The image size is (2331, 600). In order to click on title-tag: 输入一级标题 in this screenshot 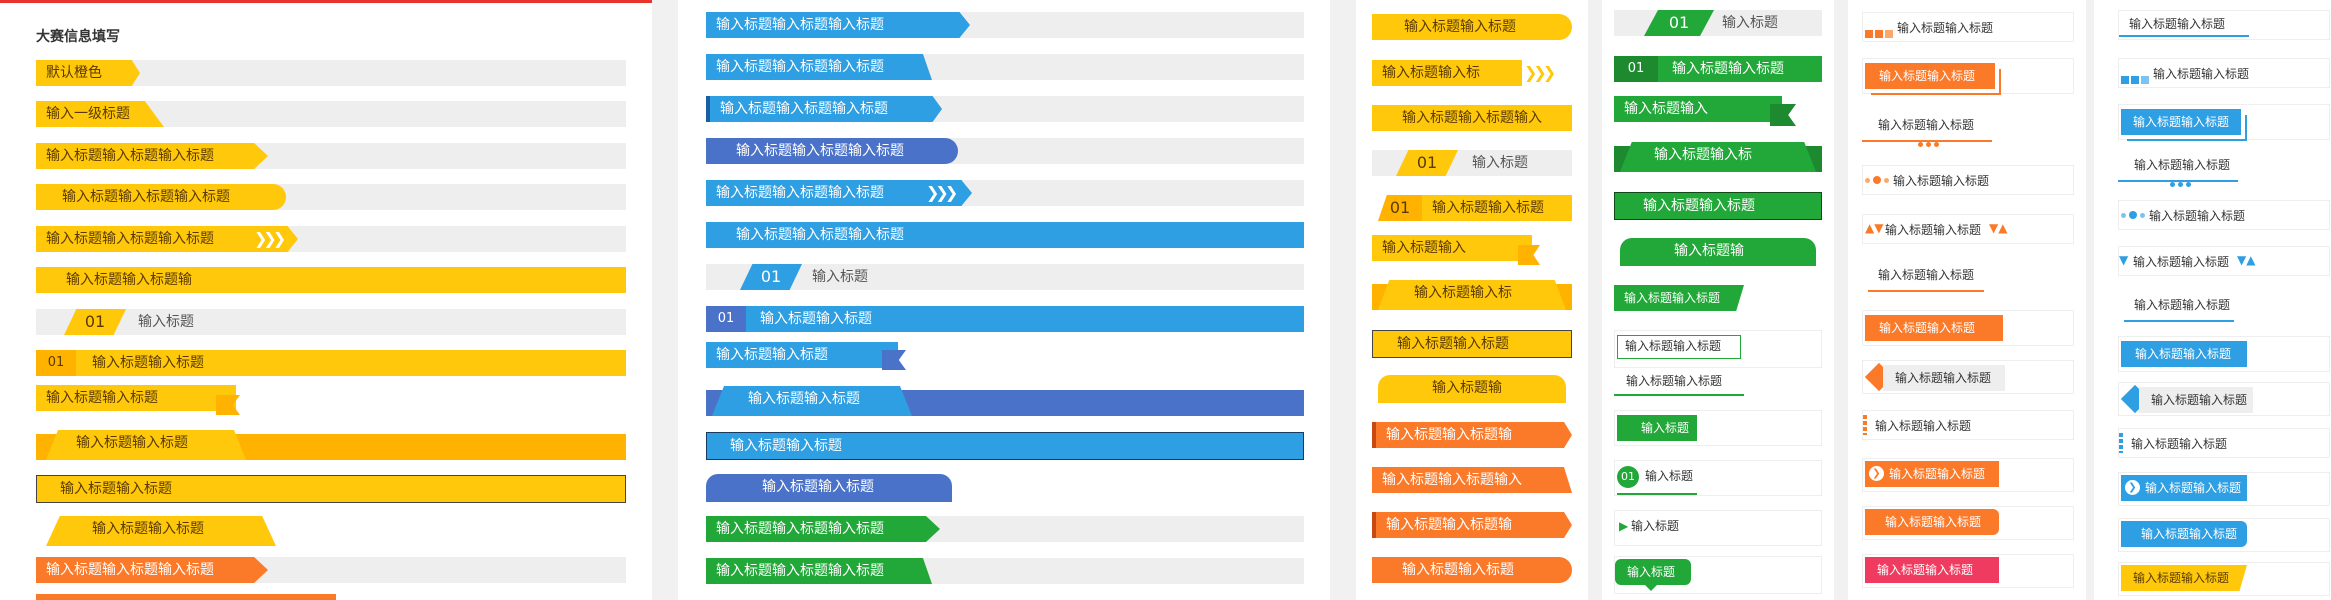, I will do `click(100, 114)`.